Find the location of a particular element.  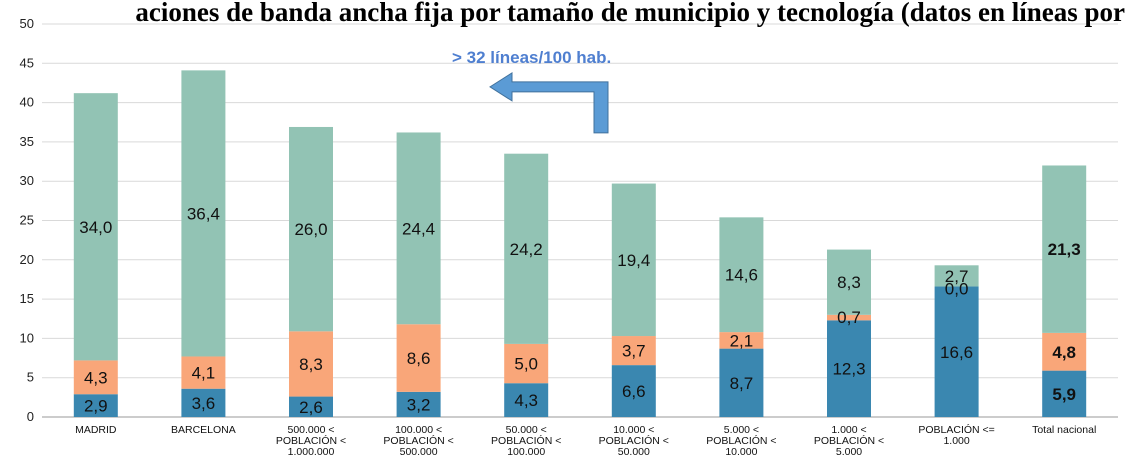

x-tick-label: 5.000 < POBLACIÓN <10.000 is located at coordinates (741, 440).